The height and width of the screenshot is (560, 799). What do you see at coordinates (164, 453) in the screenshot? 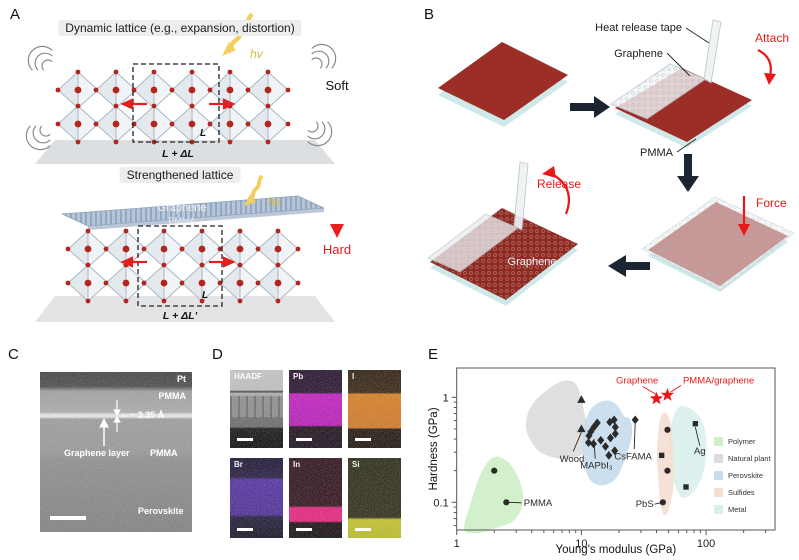
I see `pmma-bottom-label: PMMA` at bounding box center [164, 453].